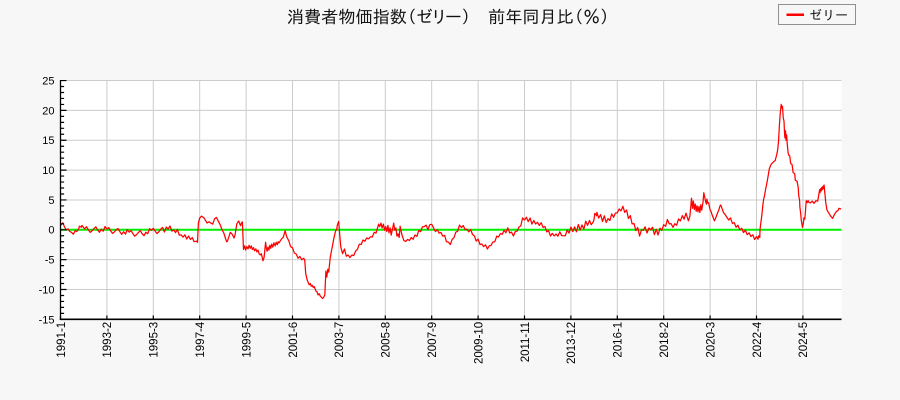 The height and width of the screenshot is (400, 900). Describe the element at coordinates (479, 343) in the screenshot. I see `svg-text: 2009-10` at that location.